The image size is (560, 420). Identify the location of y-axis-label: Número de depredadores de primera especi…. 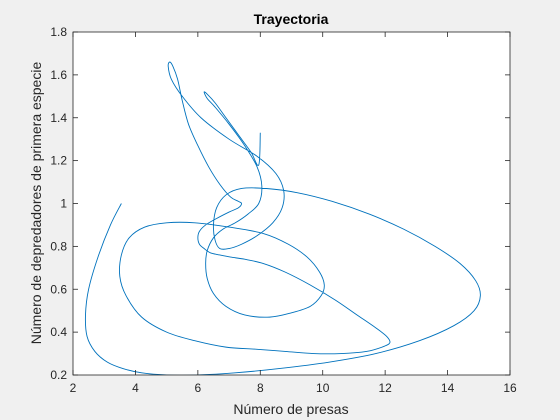
(36, 203).